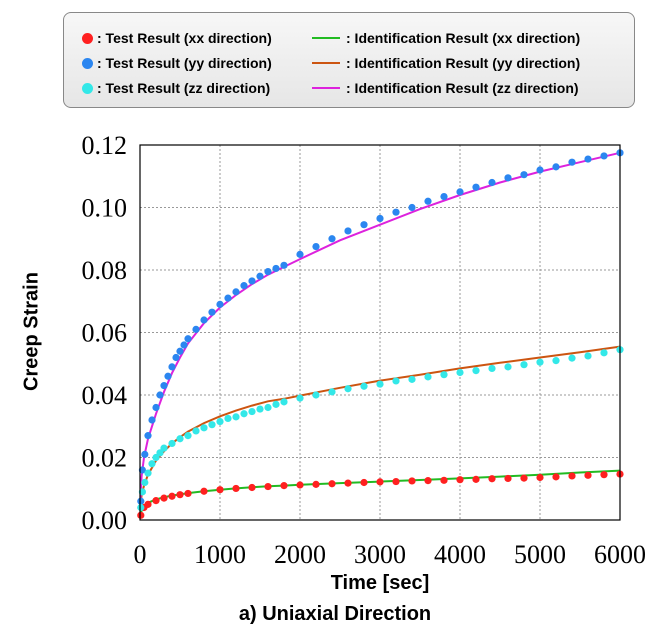 This screenshot has width=670, height=640. I want to click on red-marker-icon, so click(87, 38).